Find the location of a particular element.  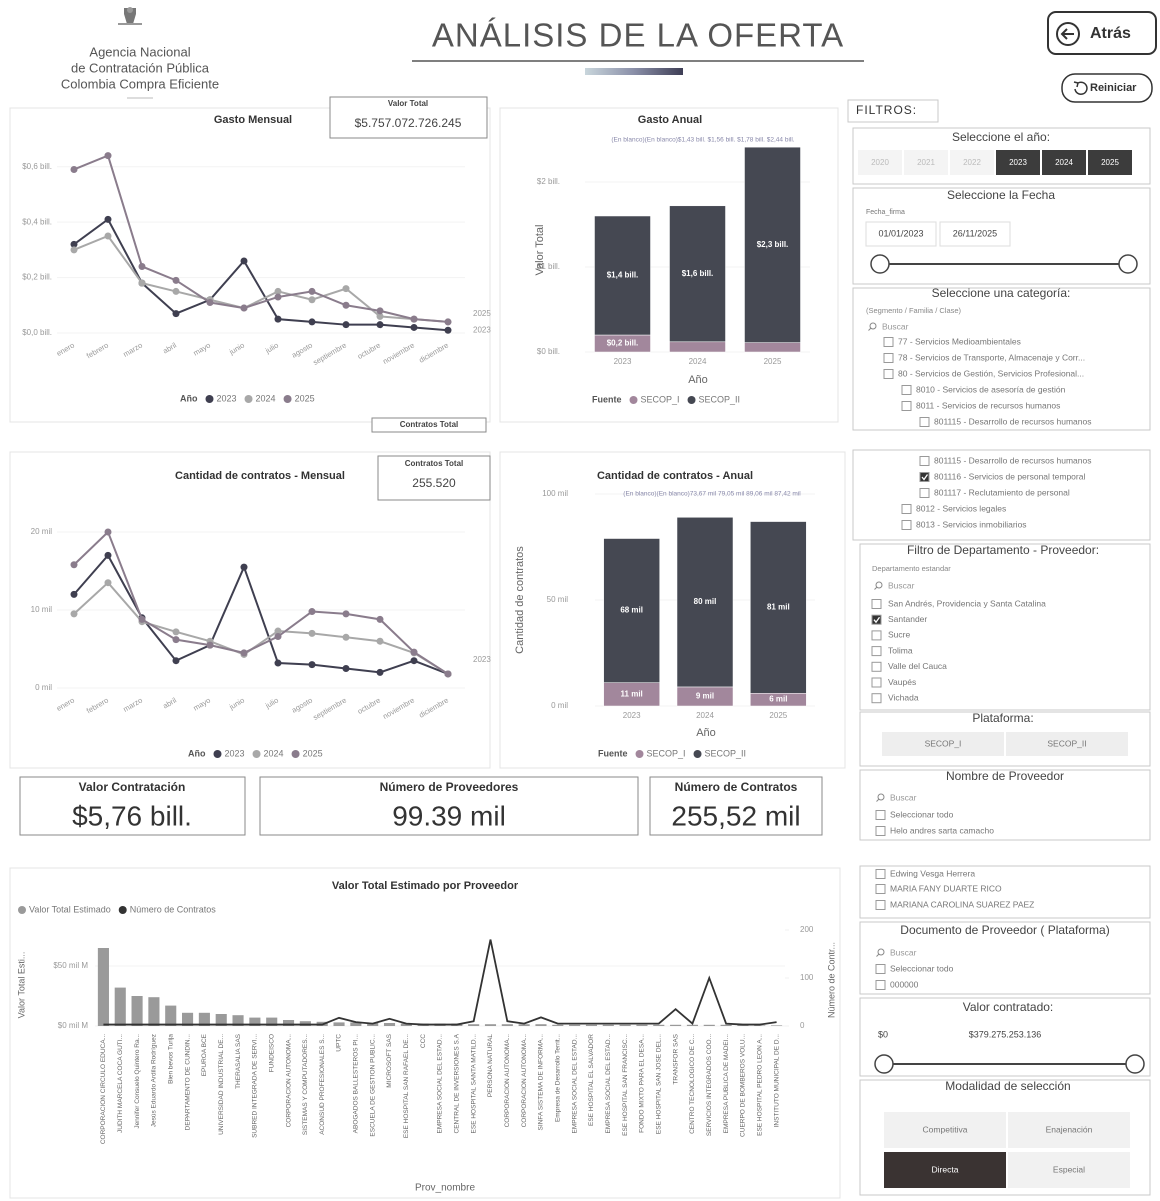

year-option: 2021 is located at coordinates (926, 162).